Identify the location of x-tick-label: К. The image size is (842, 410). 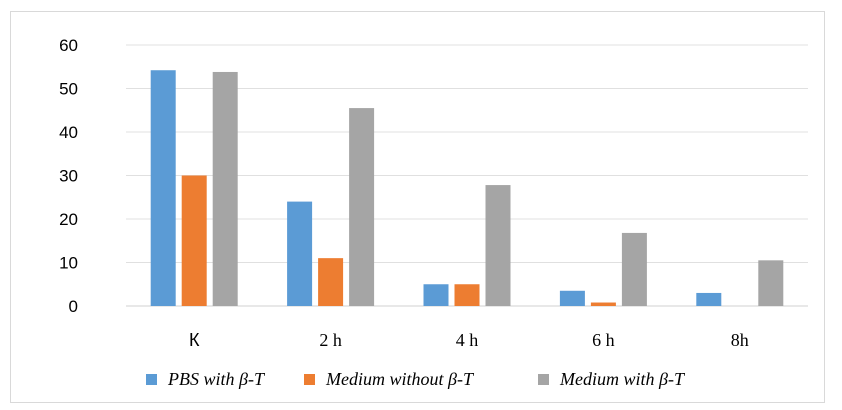
(194, 340).